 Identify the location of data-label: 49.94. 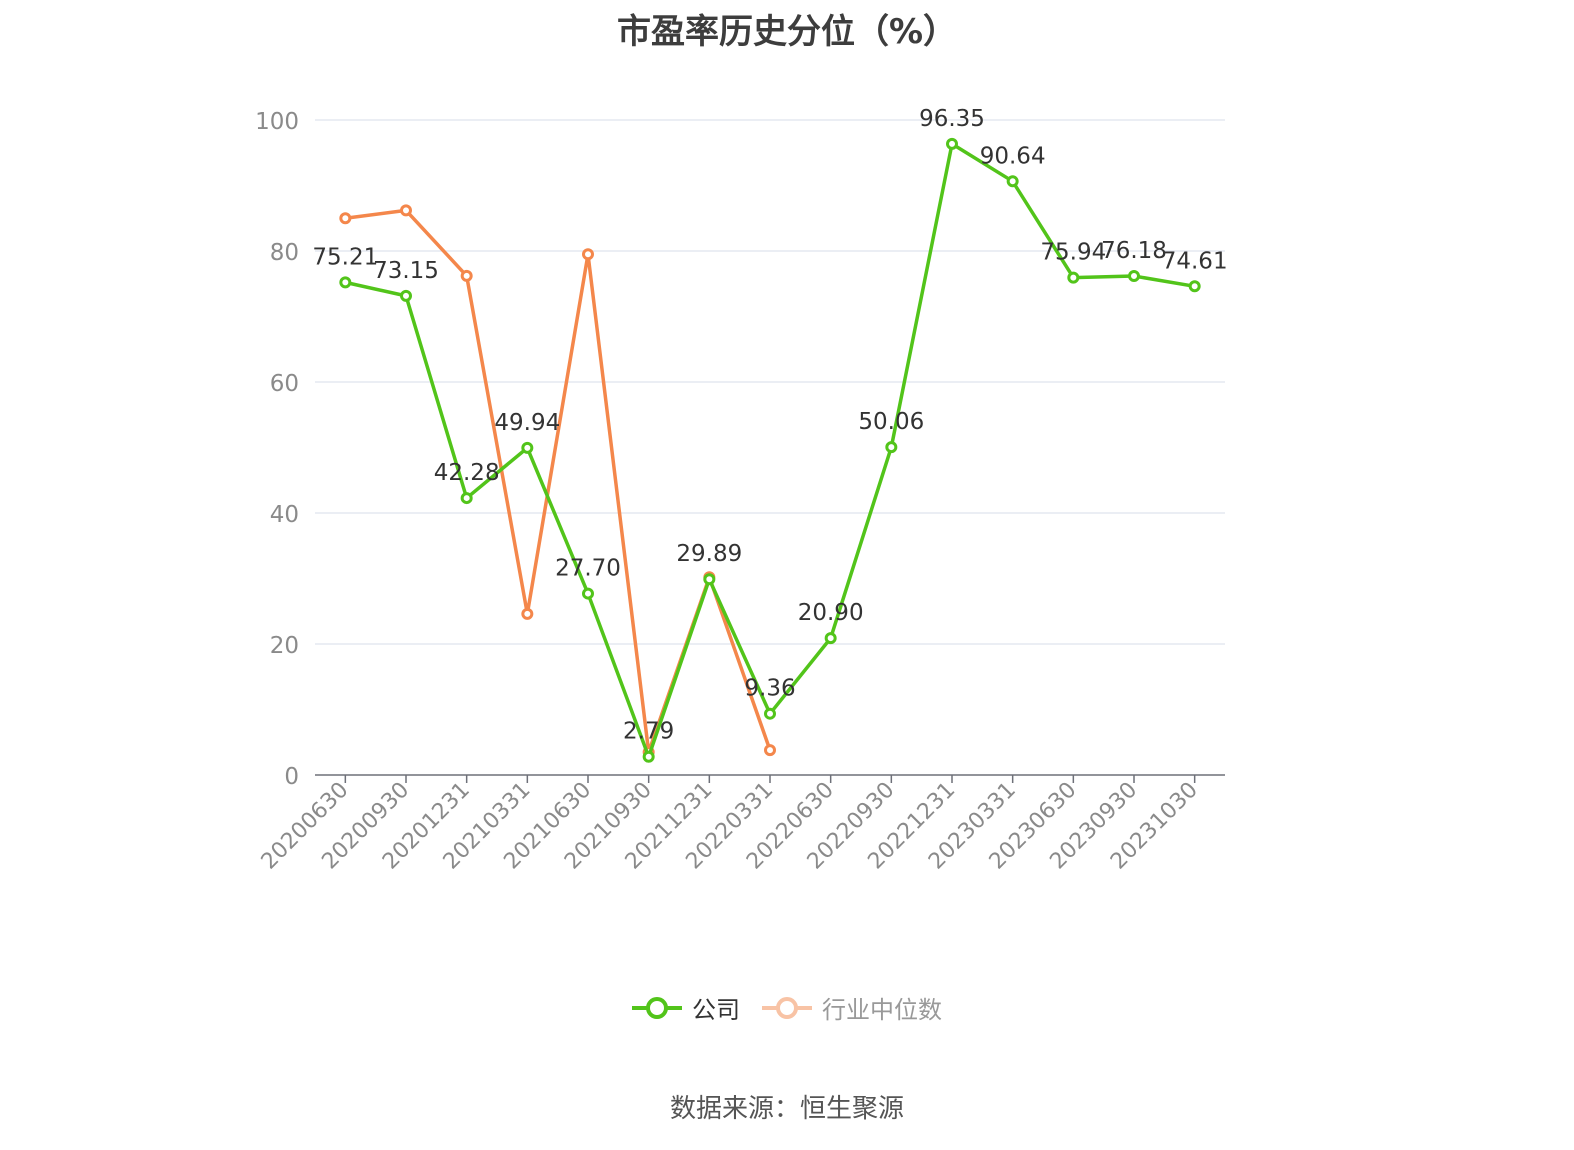
(527, 423).